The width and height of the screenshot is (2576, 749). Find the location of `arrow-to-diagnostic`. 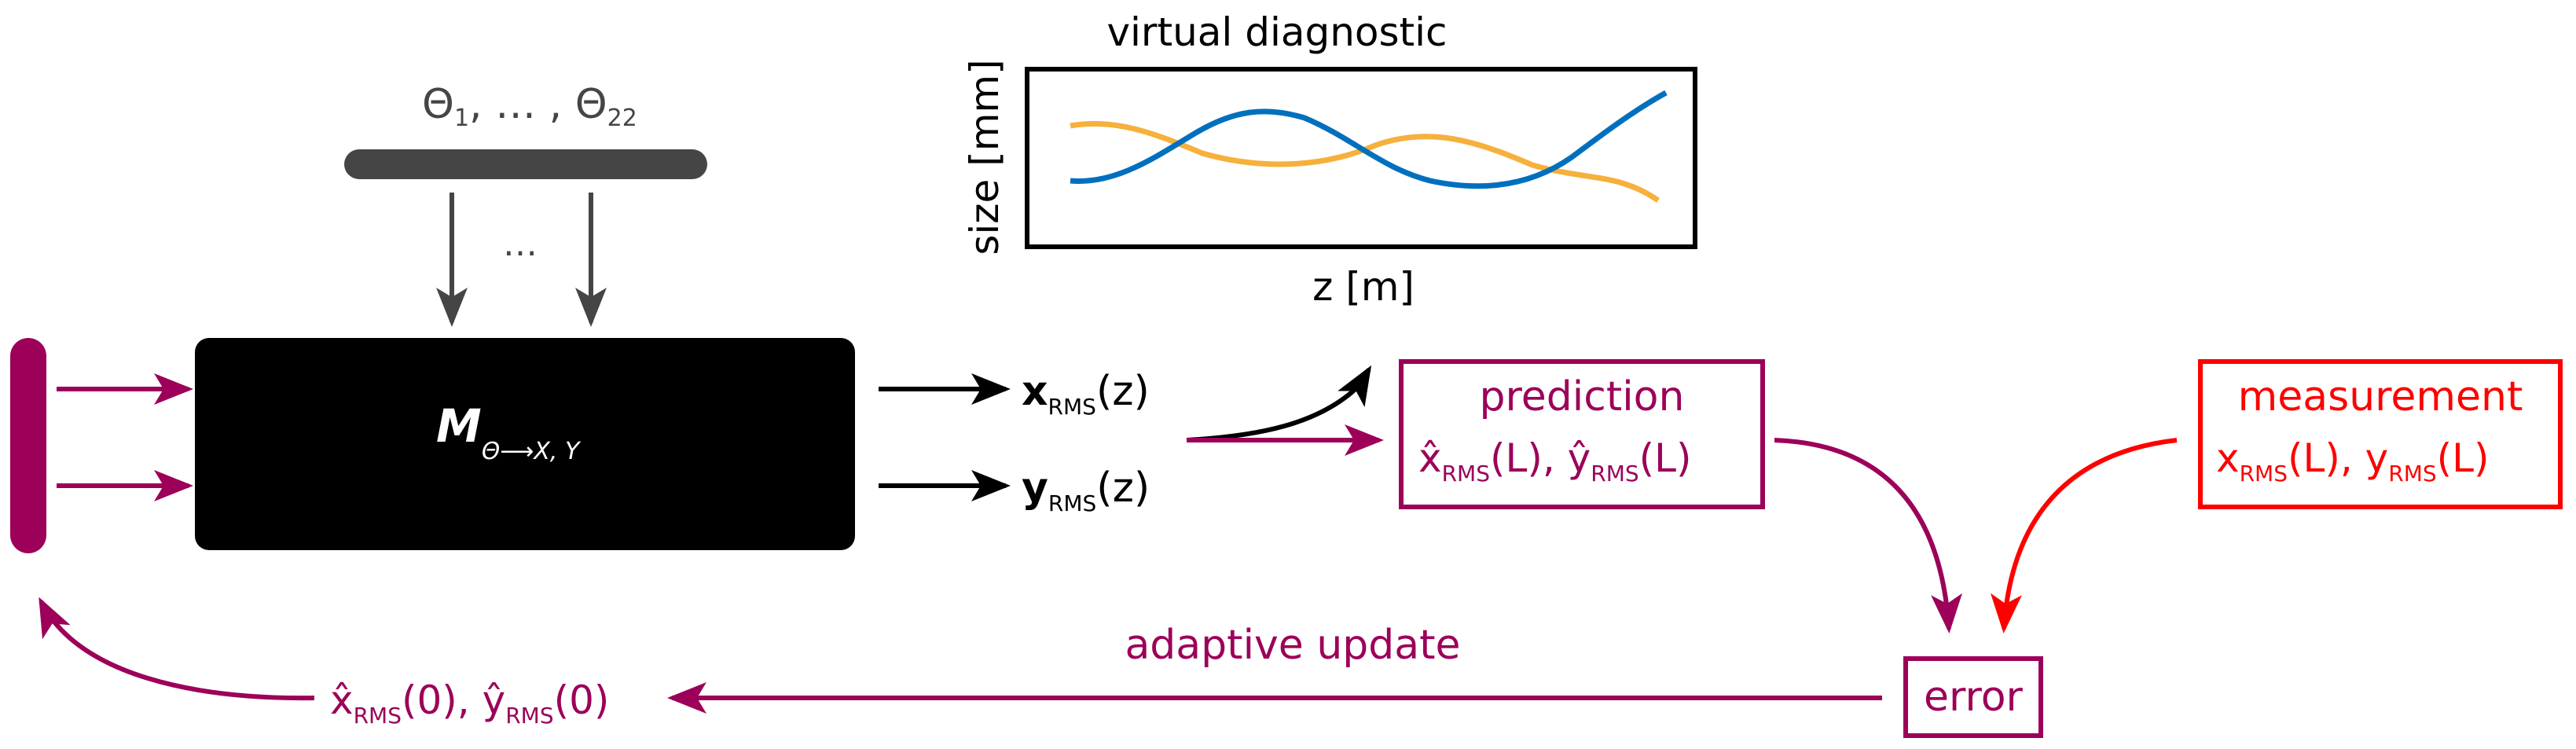

arrow-to-diagnostic is located at coordinates (1355, 386).